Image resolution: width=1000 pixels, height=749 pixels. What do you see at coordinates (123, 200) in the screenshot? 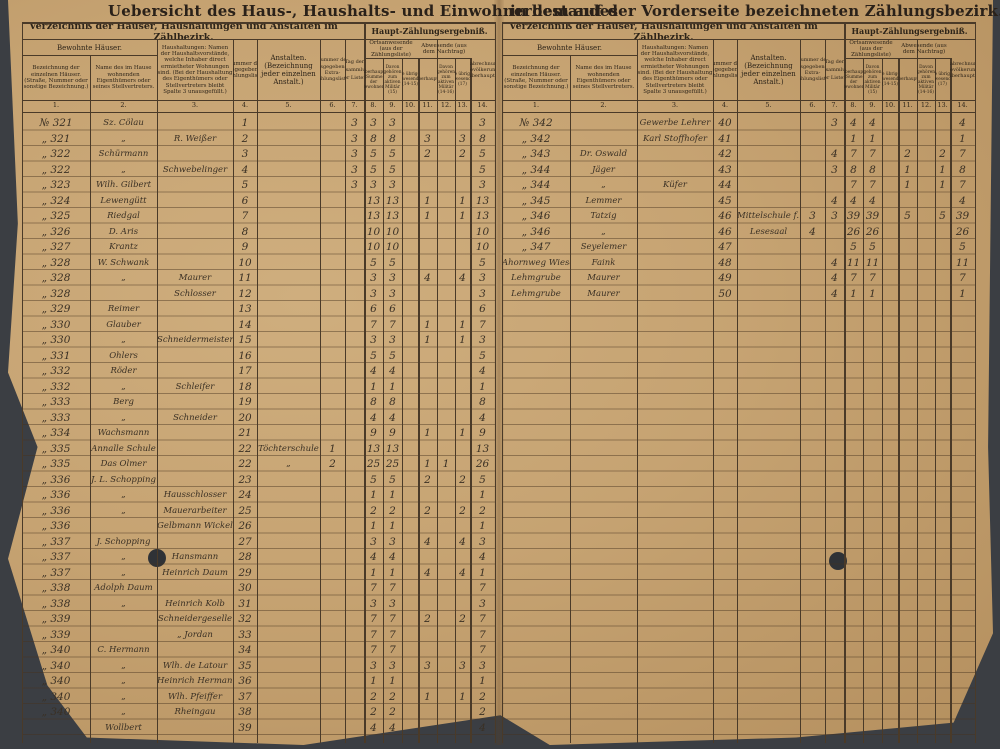
I see `table-cell: Lewengütt` at bounding box center [123, 200].